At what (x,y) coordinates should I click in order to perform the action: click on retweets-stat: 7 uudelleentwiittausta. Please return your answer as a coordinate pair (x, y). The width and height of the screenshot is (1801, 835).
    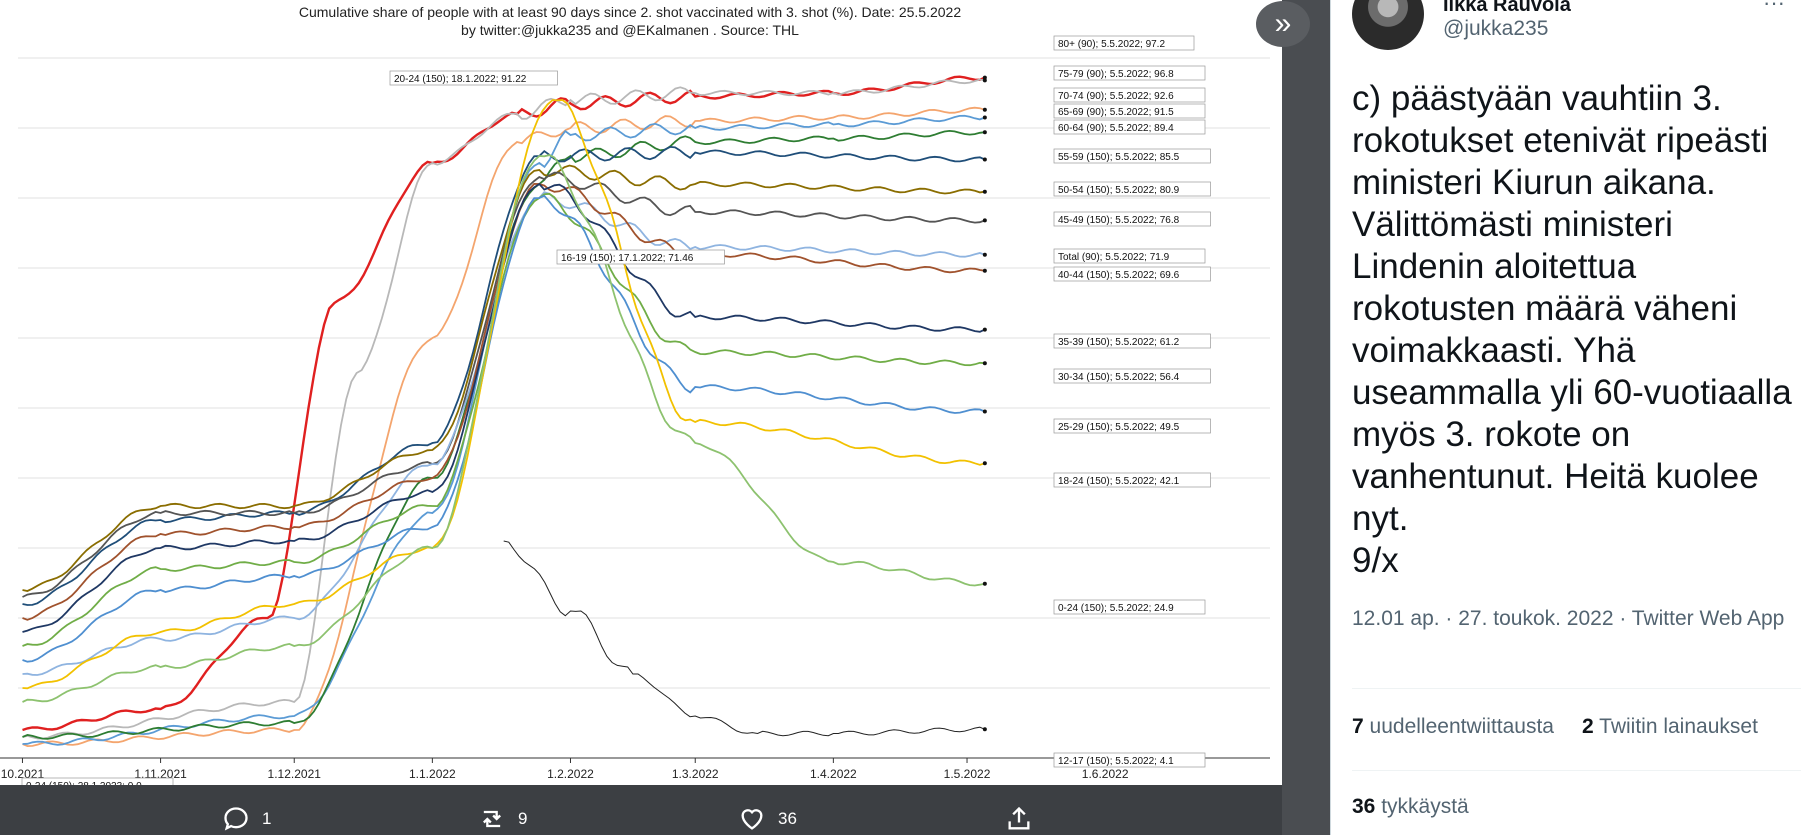
    Looking at the image, I should click on (1453, 727).